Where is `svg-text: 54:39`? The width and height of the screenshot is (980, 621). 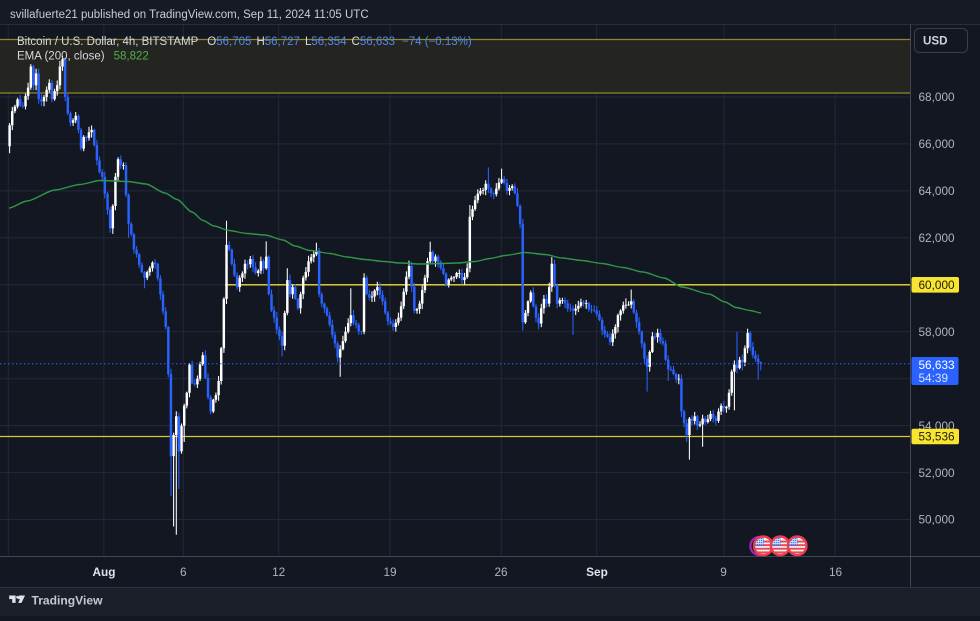 svg-text: 54:39 is located at coordinates (934, 378).